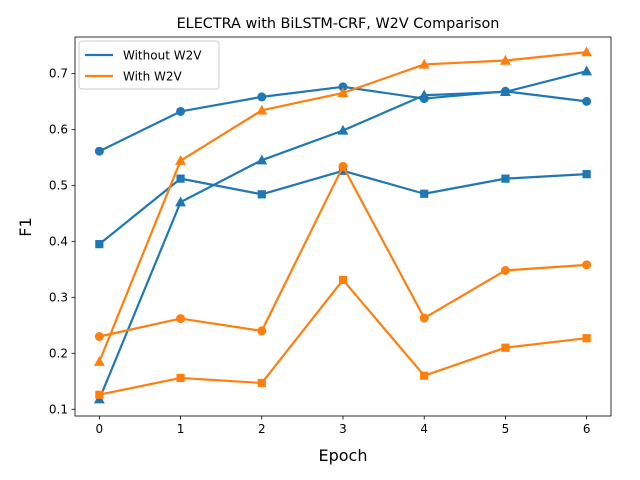  I want to click on chart-title: ELECTRA with BiLSTM-CRF, W2V Comparison, so click(338, 24).